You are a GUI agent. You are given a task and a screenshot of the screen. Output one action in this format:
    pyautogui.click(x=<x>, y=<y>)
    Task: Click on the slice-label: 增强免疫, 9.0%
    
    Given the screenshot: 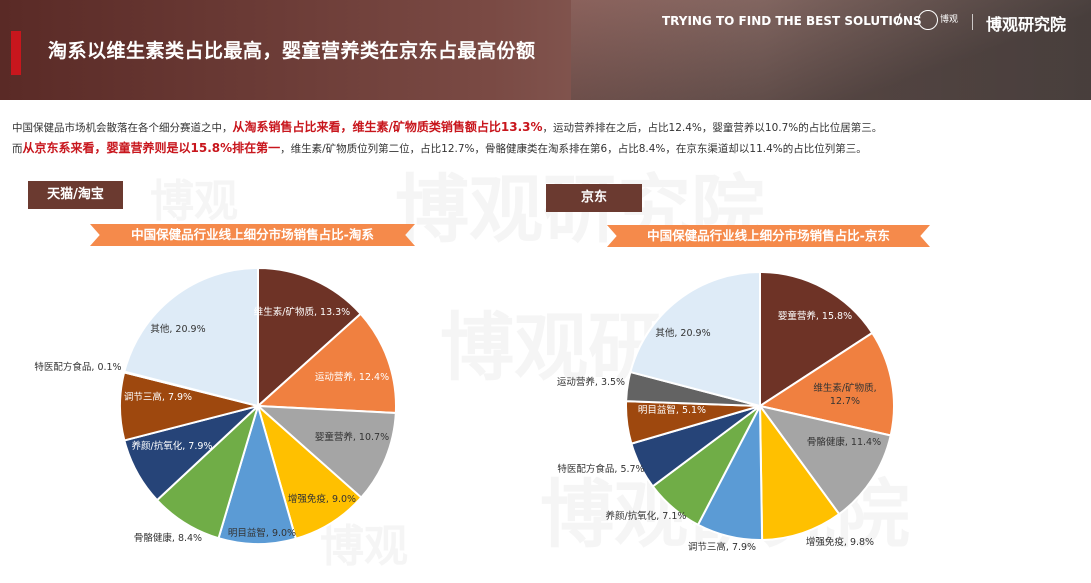 What is the action you would take?
    pyautogui.click(x=322, y=499)
    